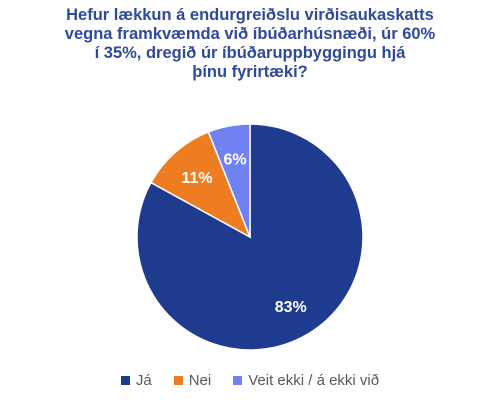 Image resolution: width=500 pixels, height=412 pixels. I want to click on legend-item-veit-ekki: Veit ekki / á ekki við, so click(306, 380).